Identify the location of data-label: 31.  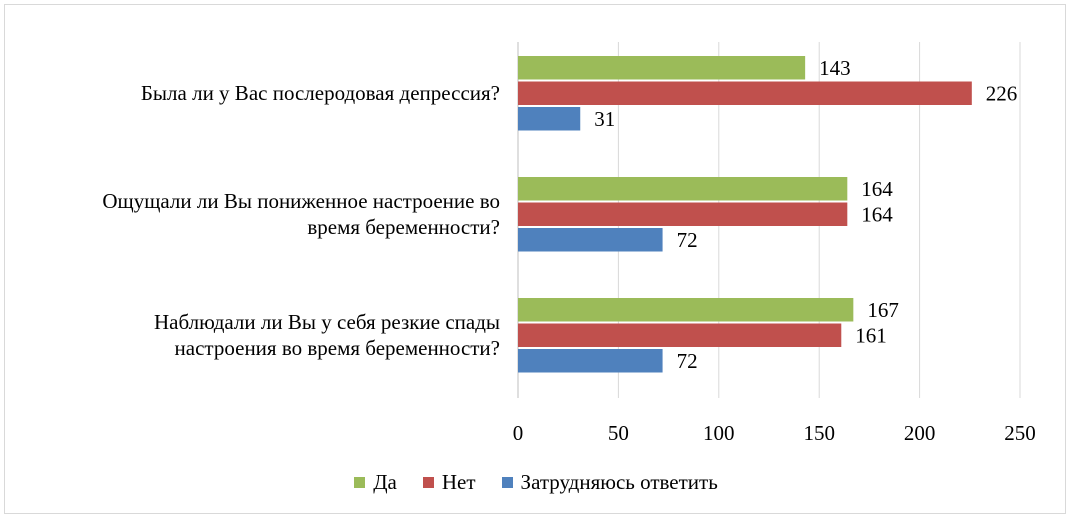
(604, 119).